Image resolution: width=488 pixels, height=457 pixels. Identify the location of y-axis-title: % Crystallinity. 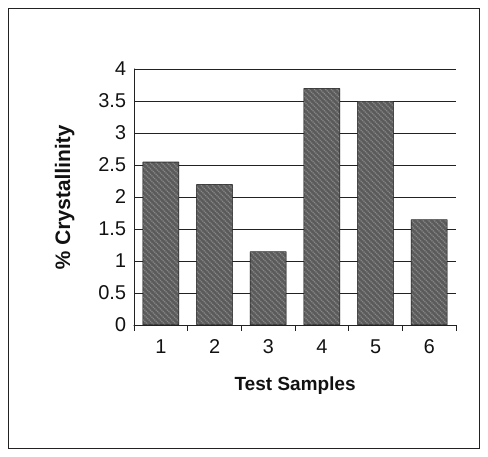
(63, 197).